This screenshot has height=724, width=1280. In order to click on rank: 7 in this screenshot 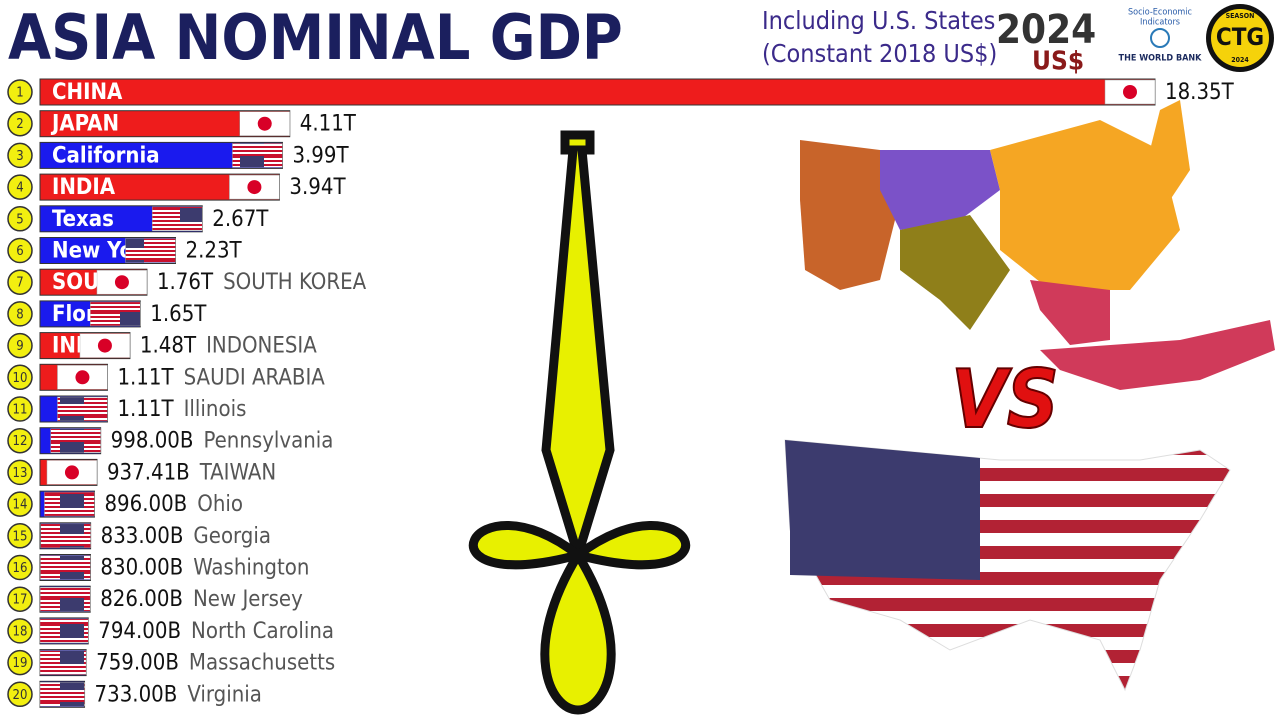, I will do `click(19, 283)`.